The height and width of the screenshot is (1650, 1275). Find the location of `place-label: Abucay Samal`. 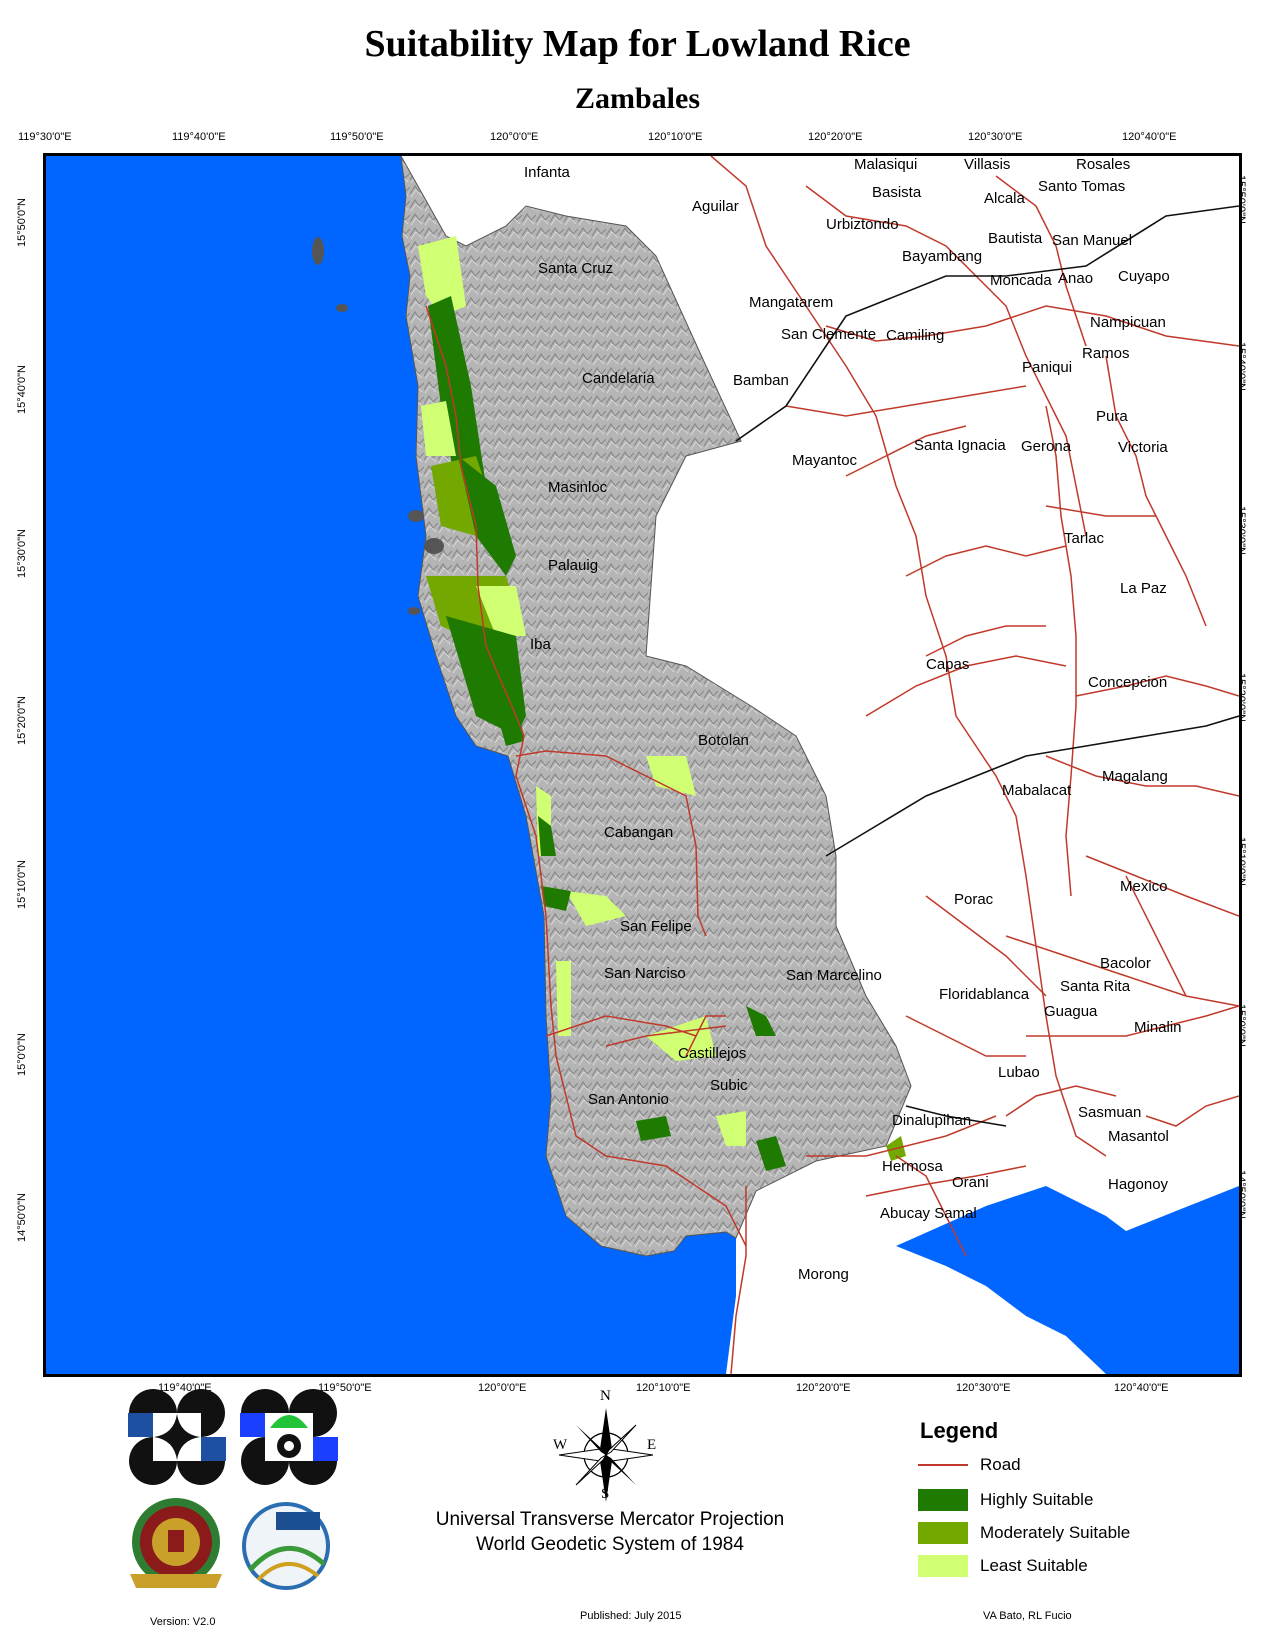

place-label: Abucay Samal is located at coordinates (928, 1213).